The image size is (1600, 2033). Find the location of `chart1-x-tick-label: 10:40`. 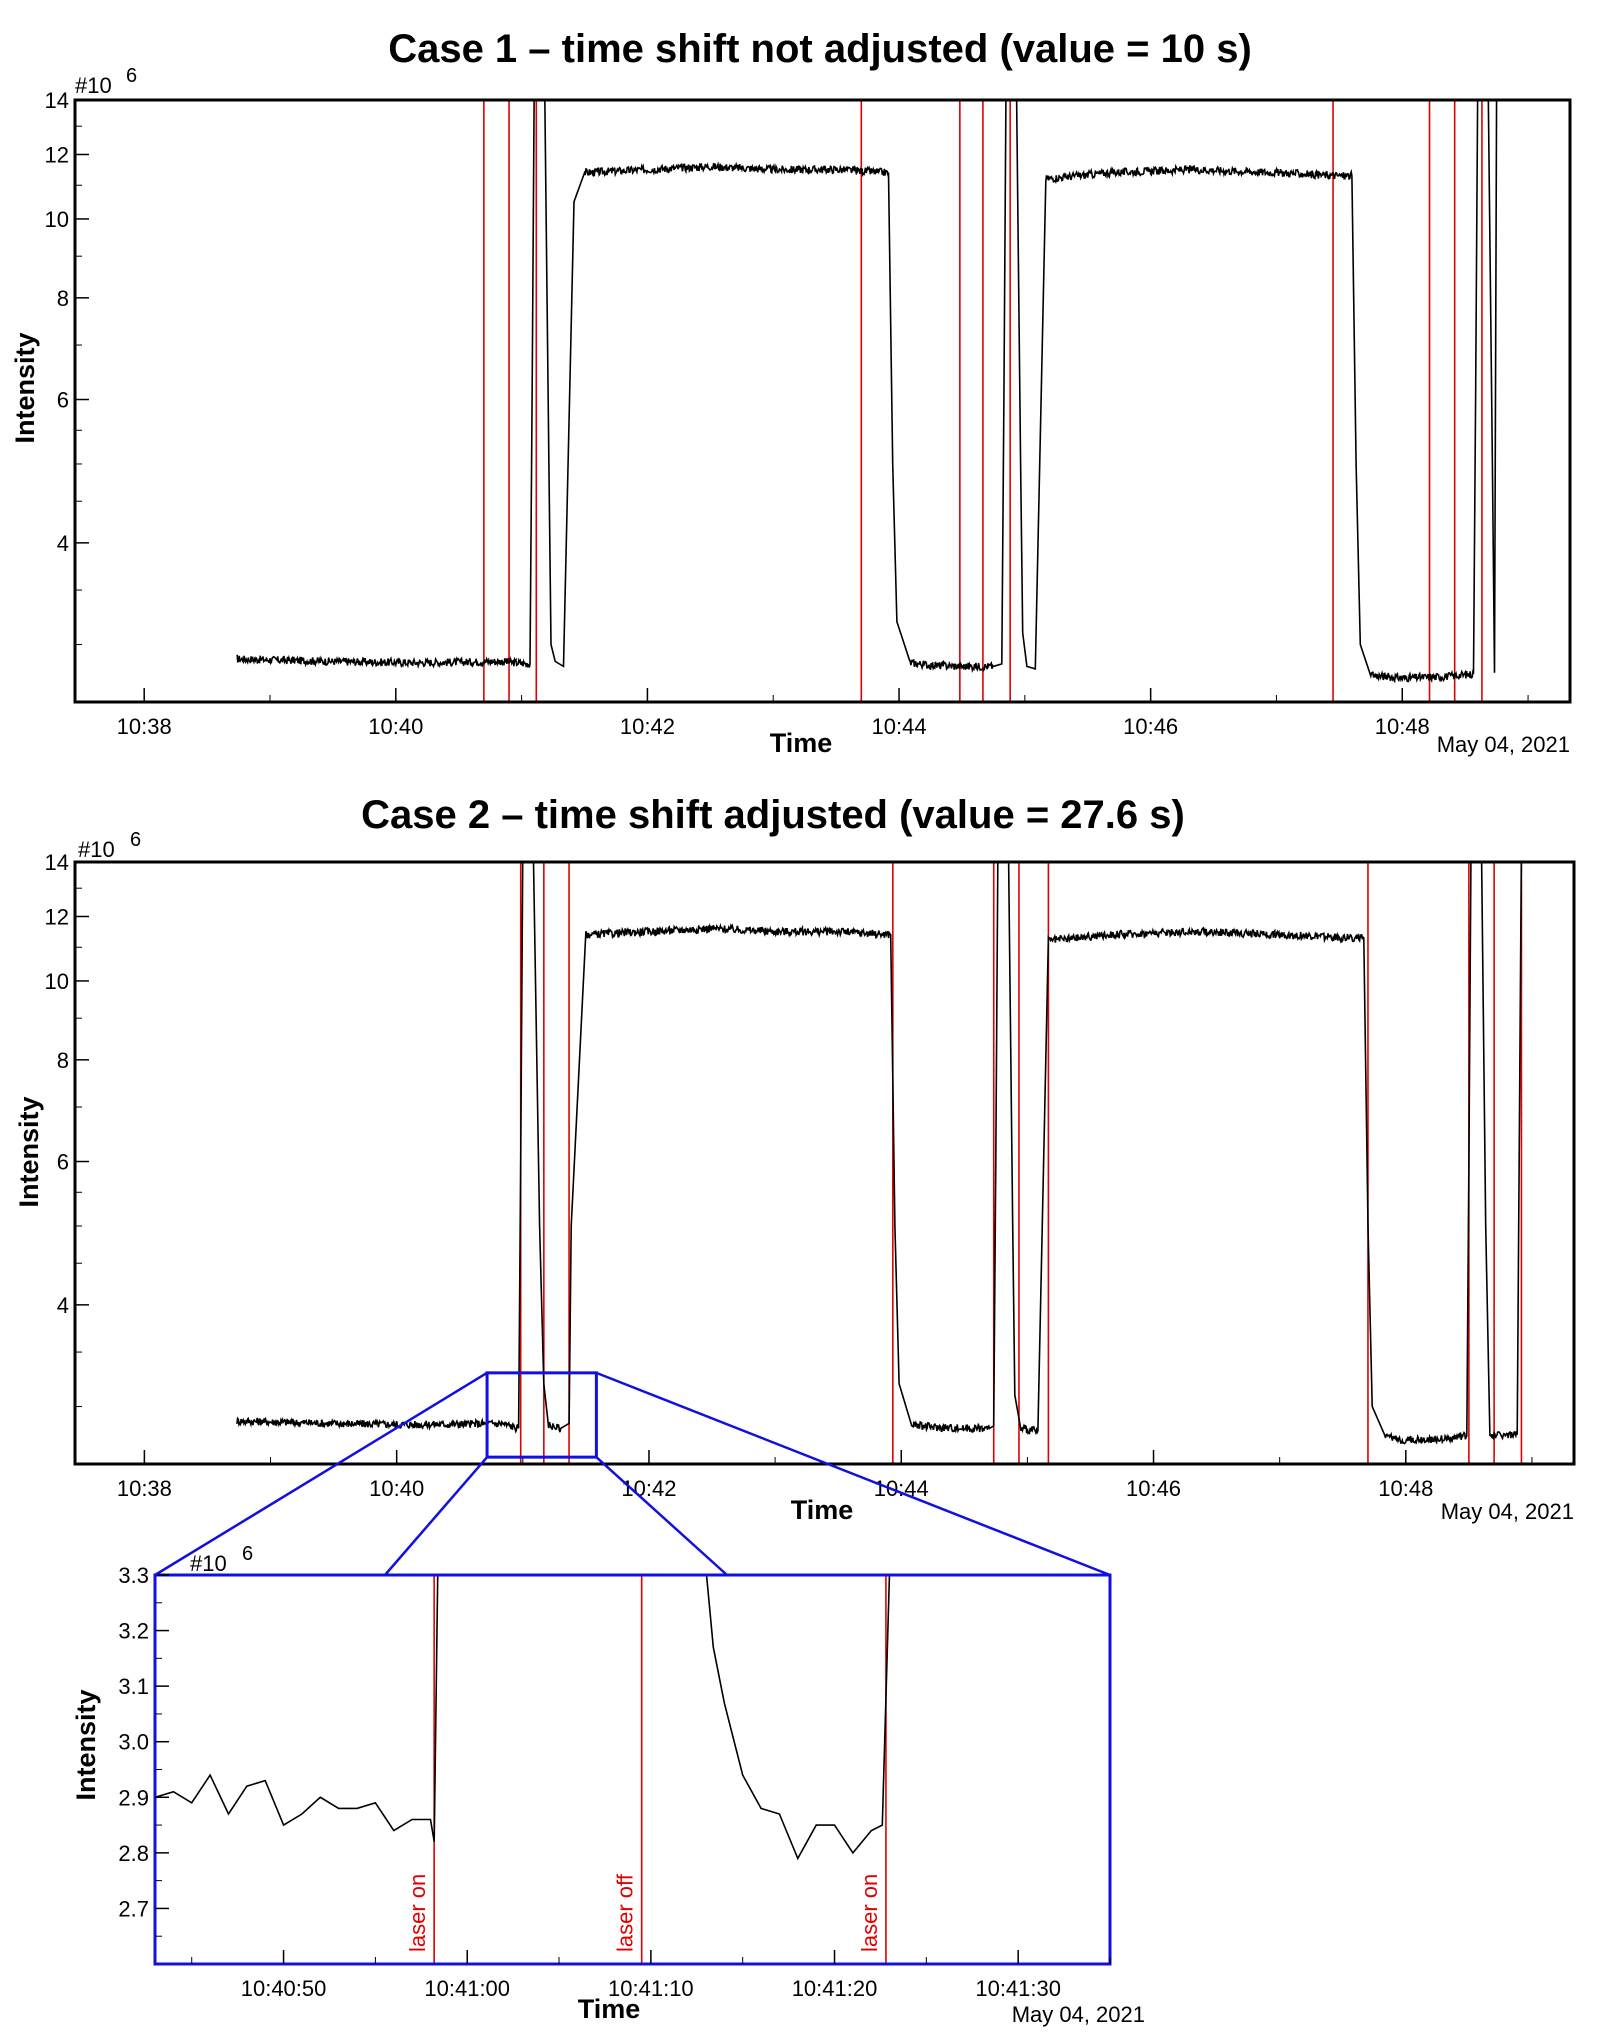

chart1-x-tick-label: 10:40 is located at coordinates (395, 726).